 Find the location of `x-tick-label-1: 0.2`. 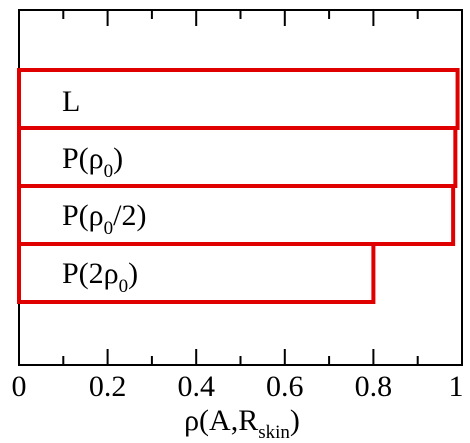

x-tick-label-1: 0.2 is located at coordinates (108, 386).